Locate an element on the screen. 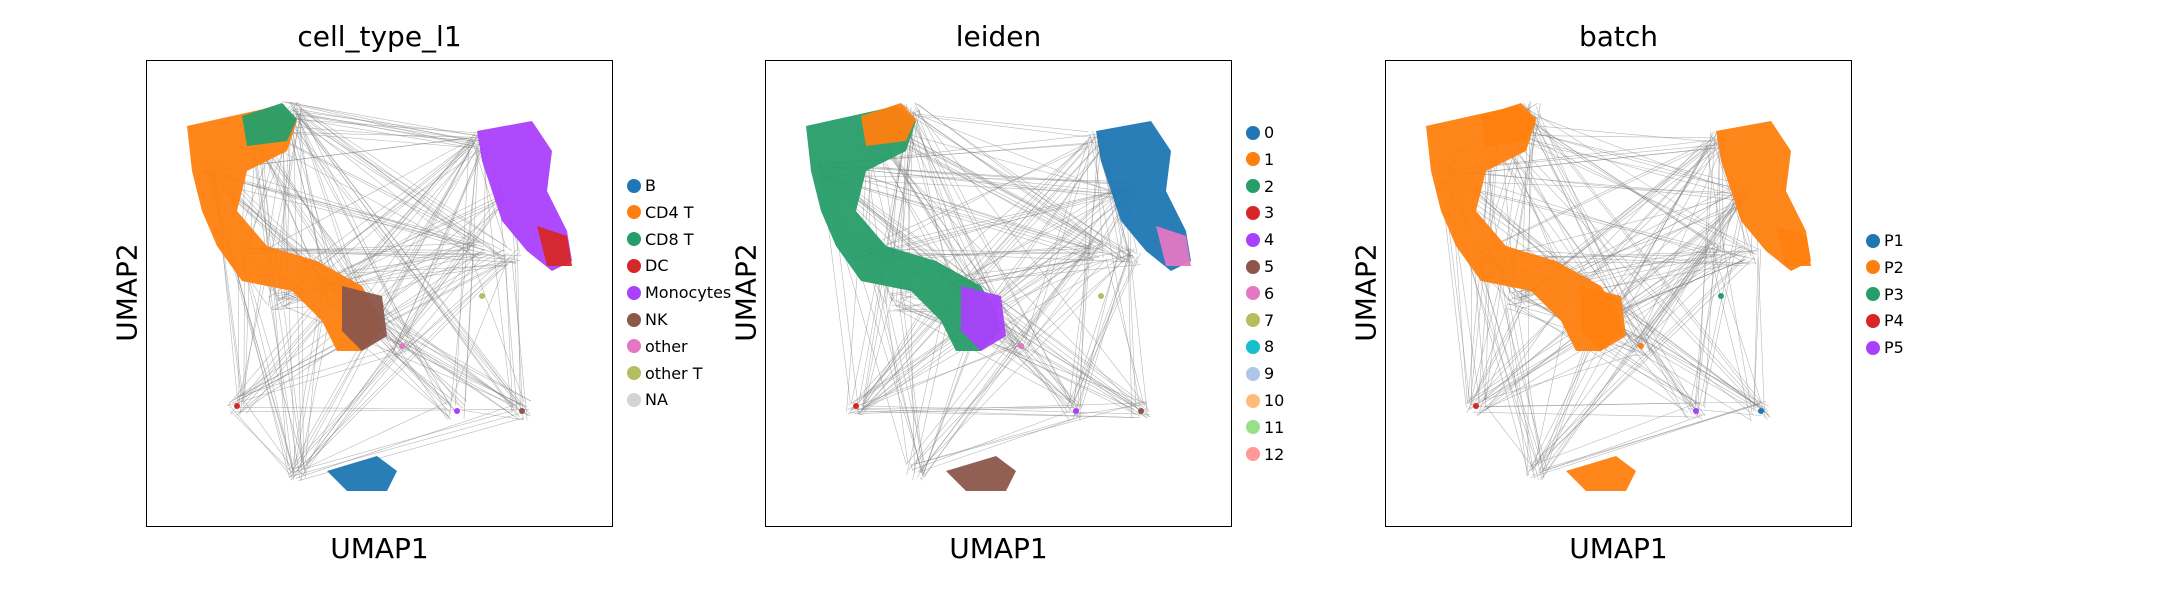  y-axis-label: UMAP2 is located at coordinates (1366, 292).